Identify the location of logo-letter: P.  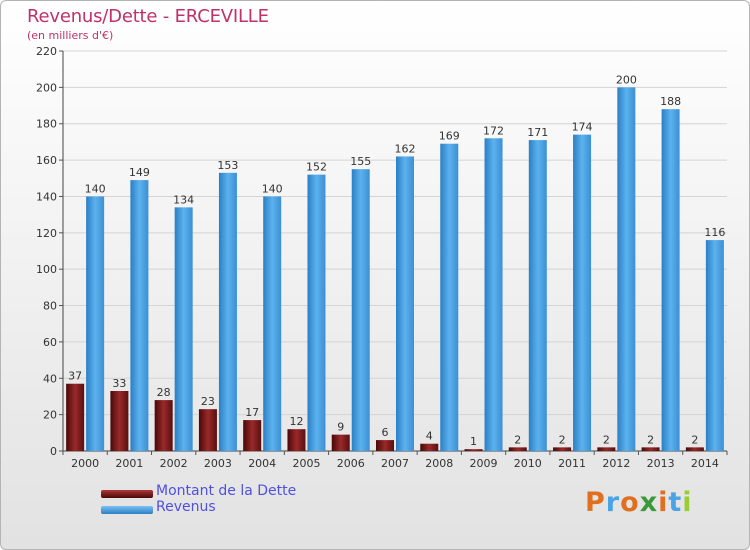
(595, 502).